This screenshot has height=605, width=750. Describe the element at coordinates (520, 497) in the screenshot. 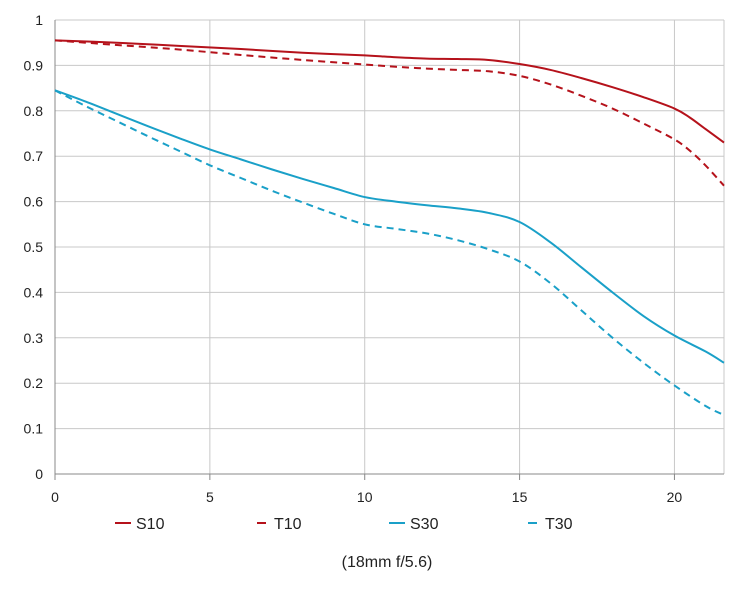

I see `x-tick-label: 15` at that location.